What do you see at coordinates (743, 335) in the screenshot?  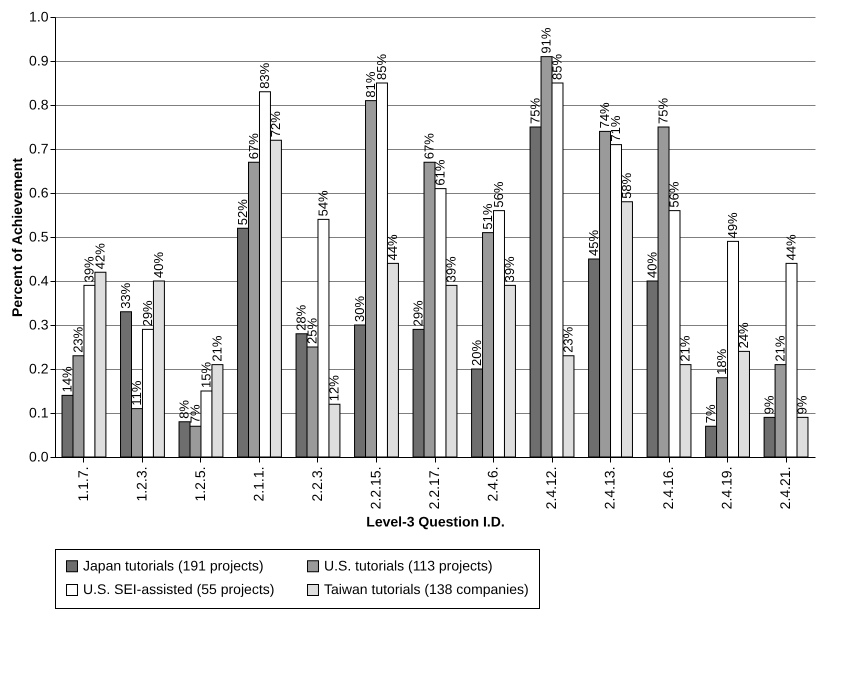 I see `data-label: 24%` at bounding box center [743, 335].